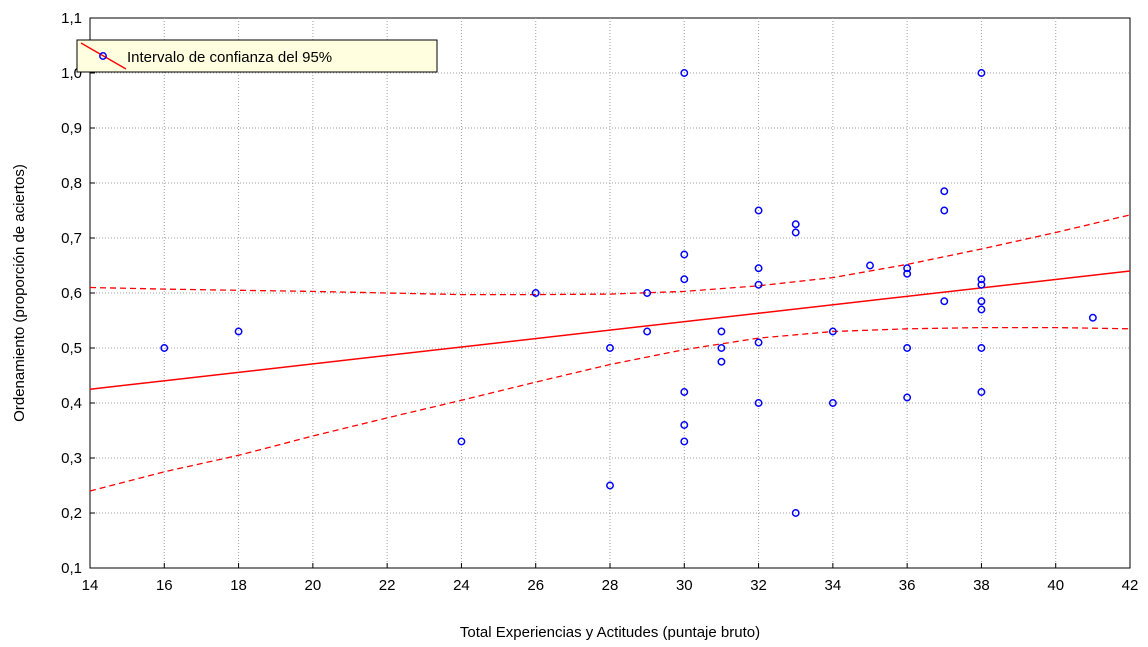 The width and height of the screenshot is (1148, 647). I want to click on y-tick-label: 0,7, so click(71, 238).